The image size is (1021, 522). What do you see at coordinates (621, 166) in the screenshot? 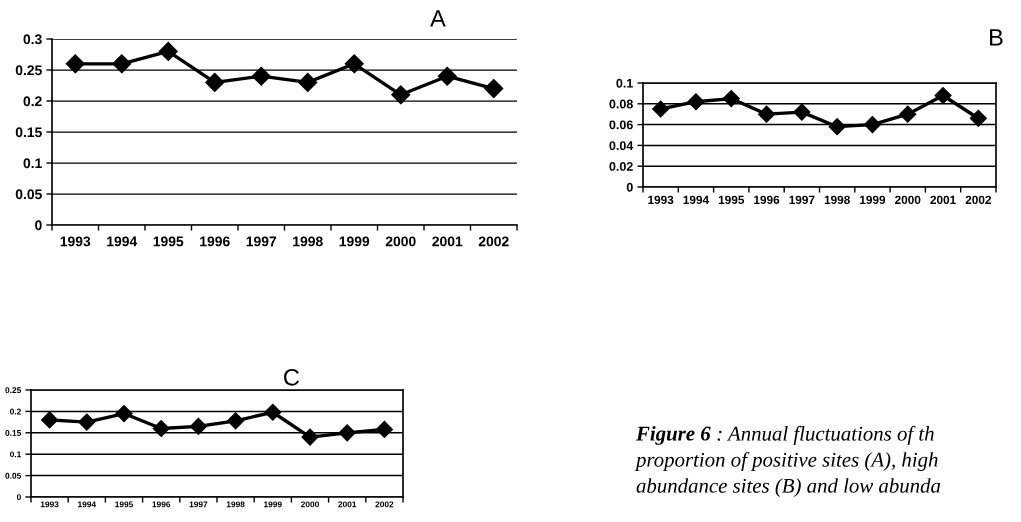
I see `y-tick-label: 0.02` at bounding box center [621, 166].